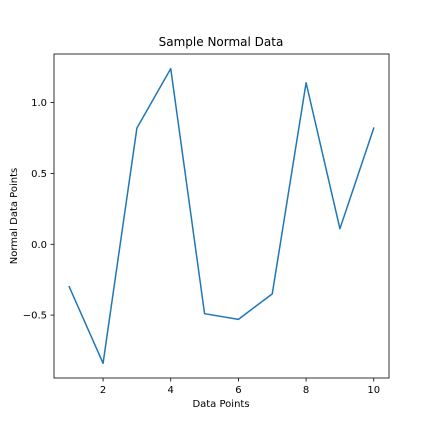  I want to click on x-tick-label: 8, so click(306, 390).